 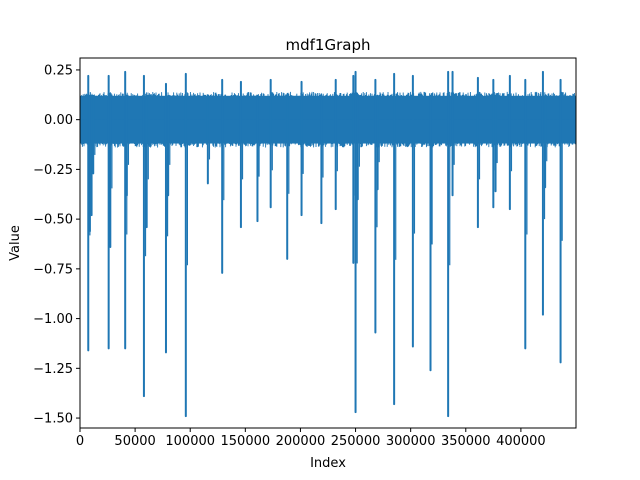 I want to click on x-axis-label: Index, so click(x=328, y=463).